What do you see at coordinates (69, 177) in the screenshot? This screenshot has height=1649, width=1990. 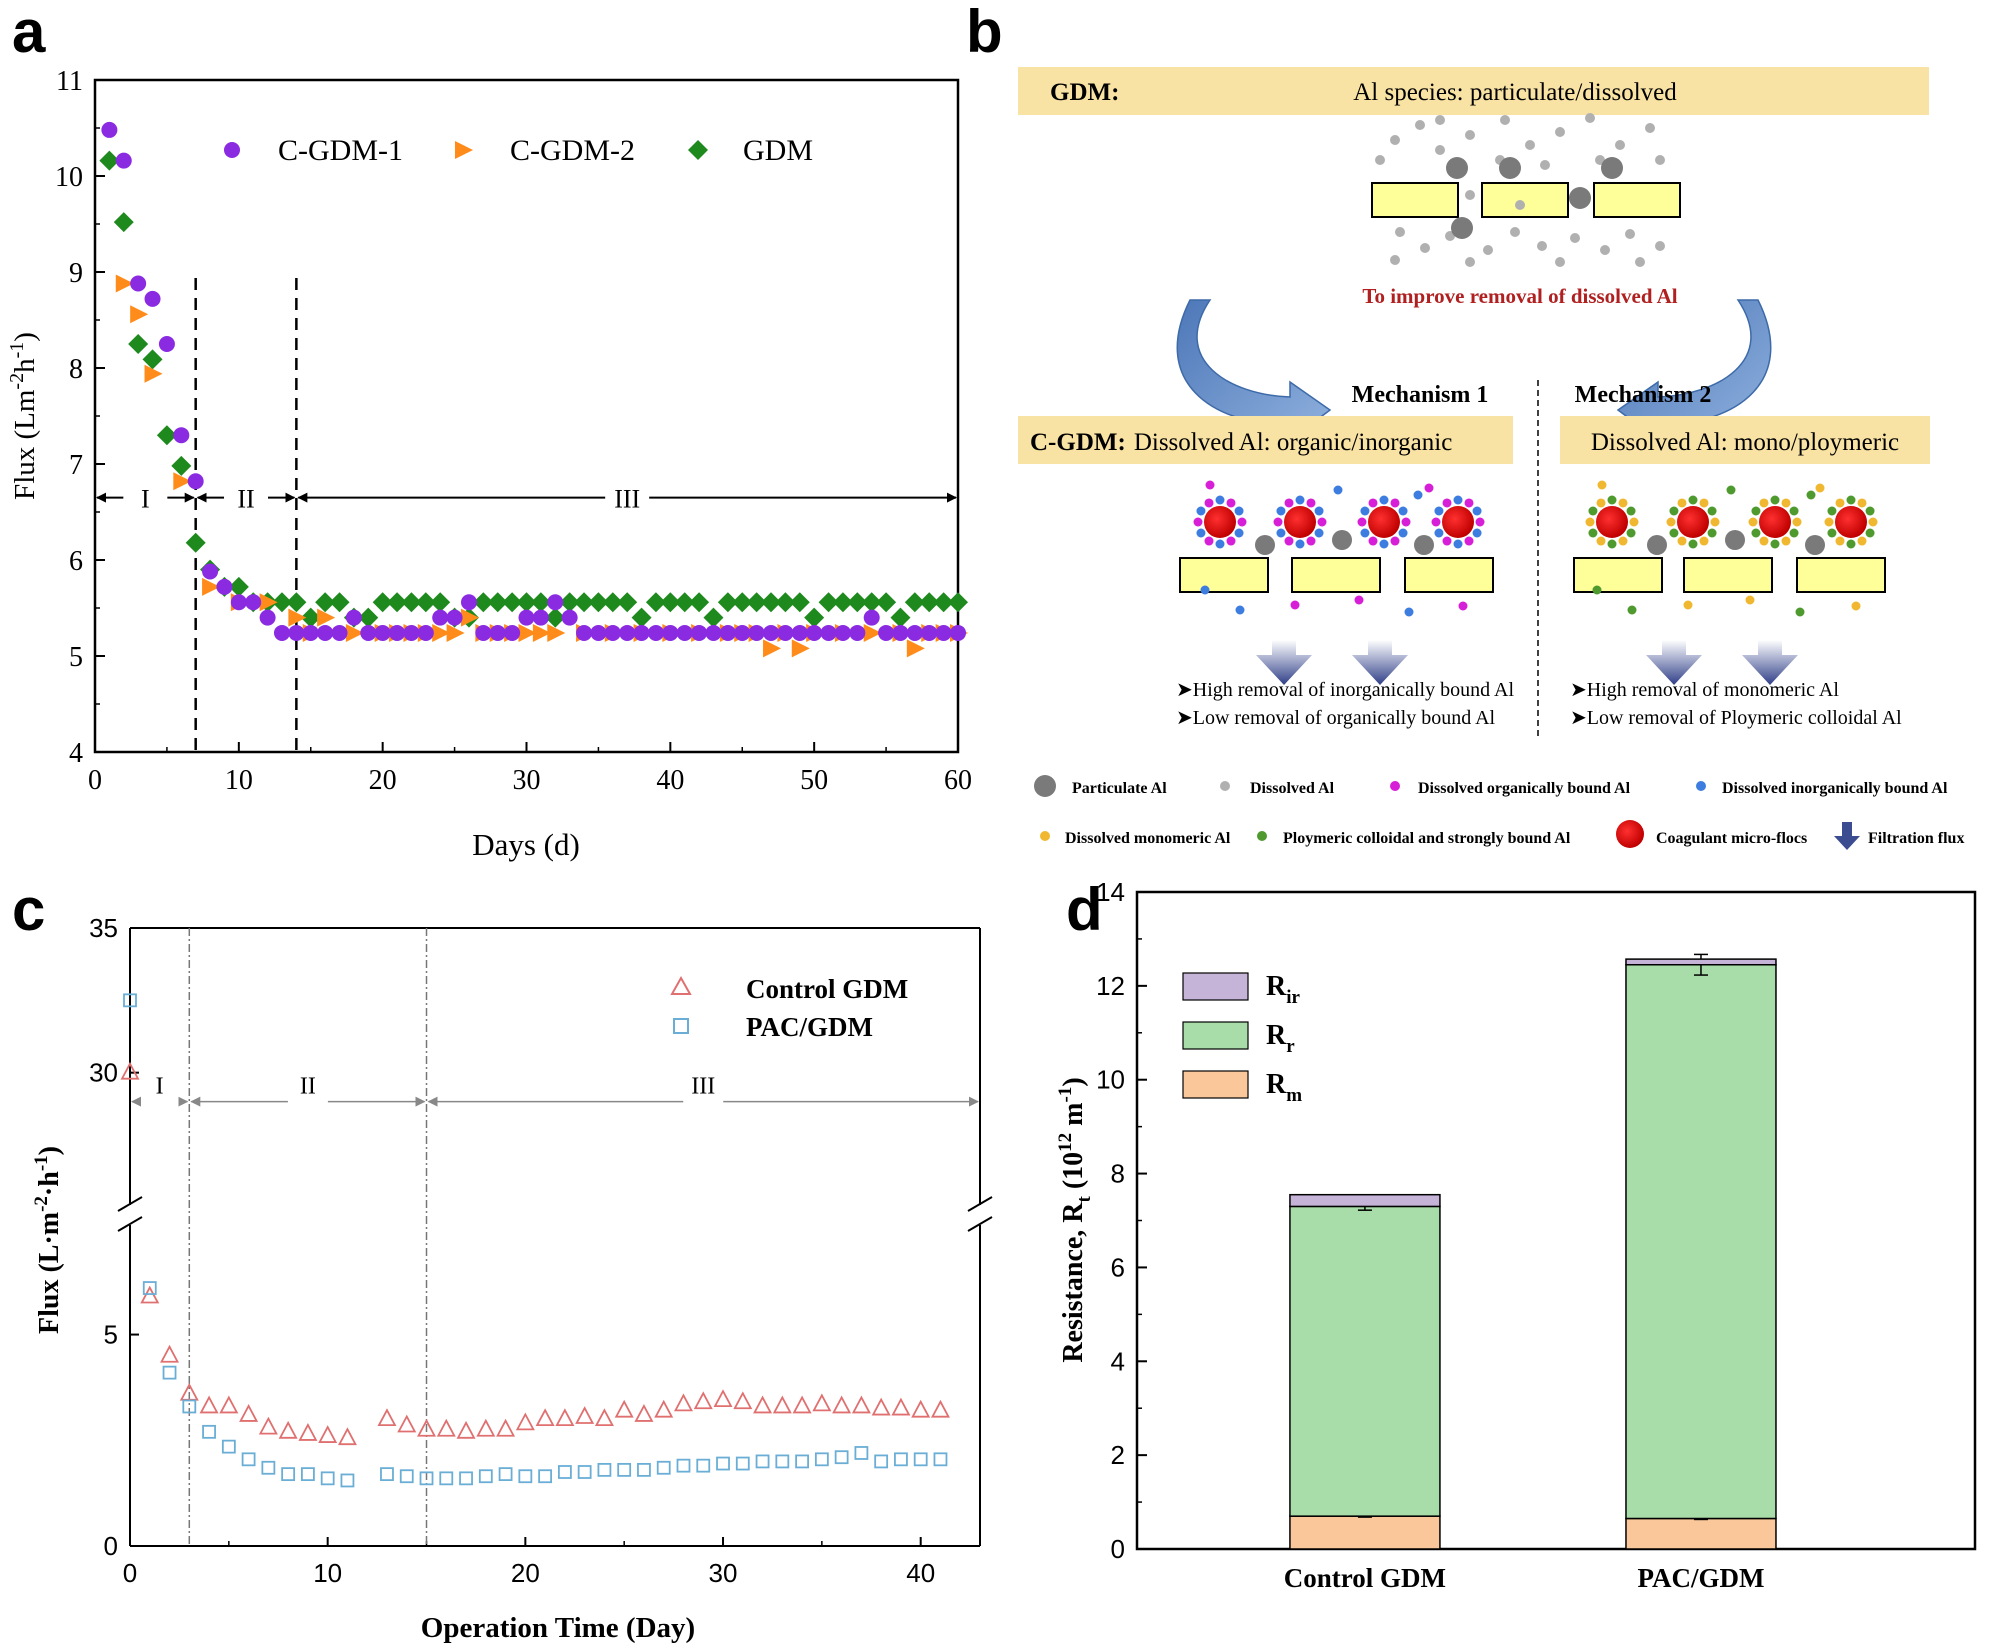 I see `y-tick-label: 10` at bounding box center [69, 177].